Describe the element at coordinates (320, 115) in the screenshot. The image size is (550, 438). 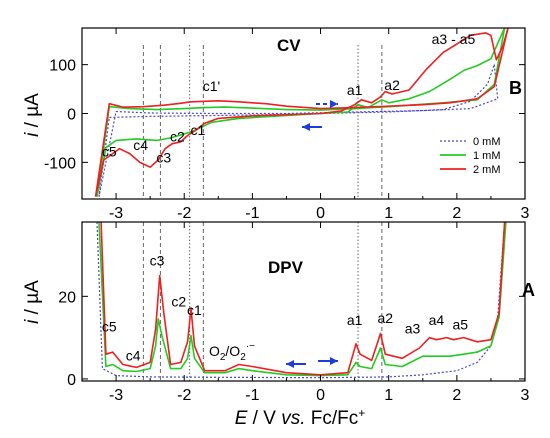
I see `cv-sweep-arrows` at that location.